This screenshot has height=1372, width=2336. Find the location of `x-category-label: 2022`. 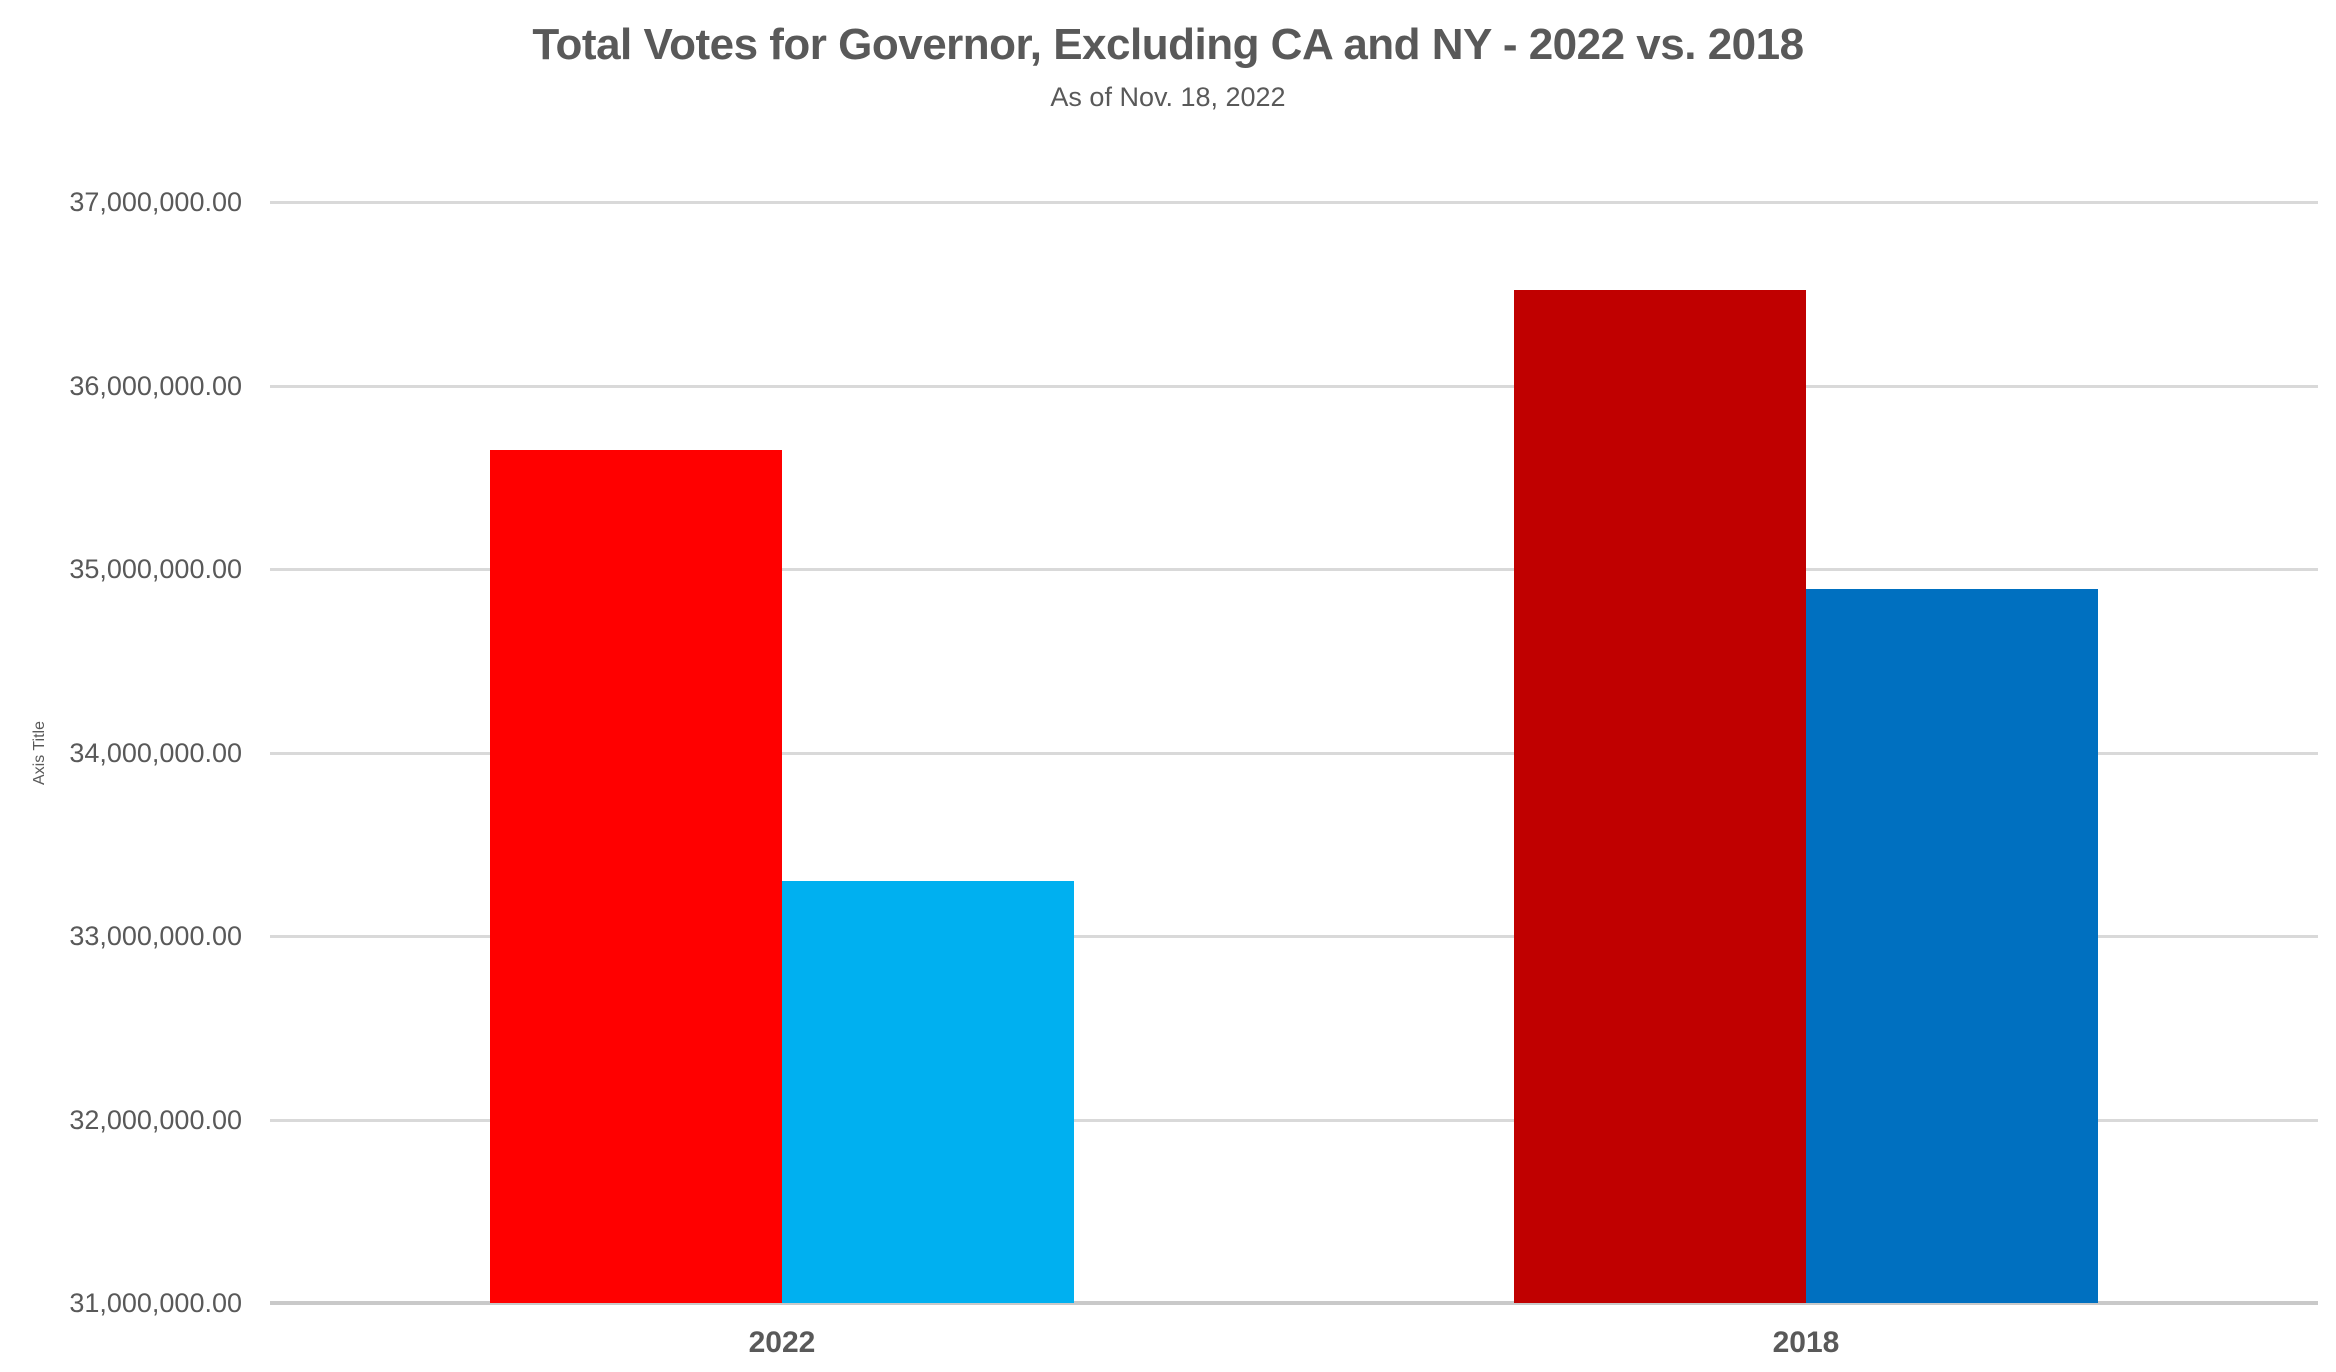

x-category-label: 2022 is located at coordinates (782, 1342).